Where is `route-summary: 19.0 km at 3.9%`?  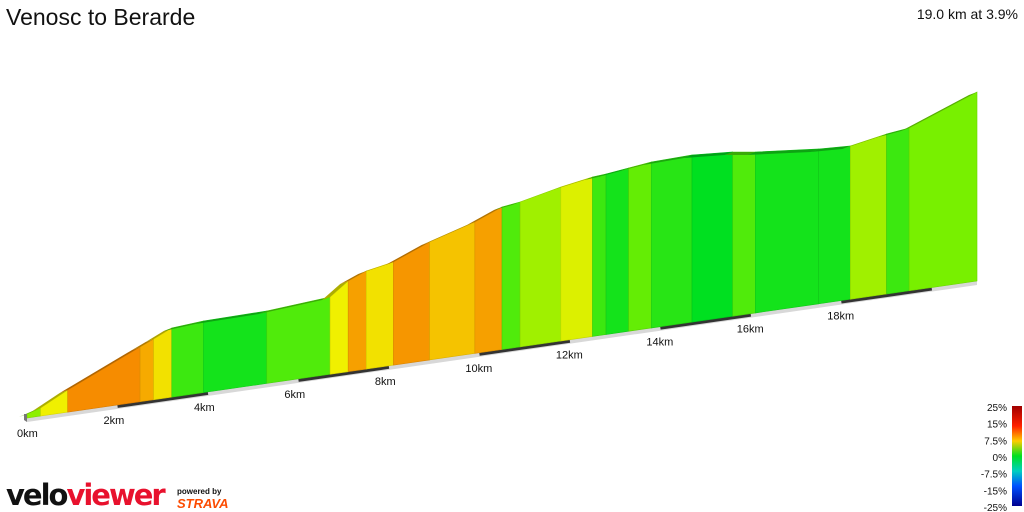
route-summary: 19.0 km at 3.9% is located at coordinates (967, 14).